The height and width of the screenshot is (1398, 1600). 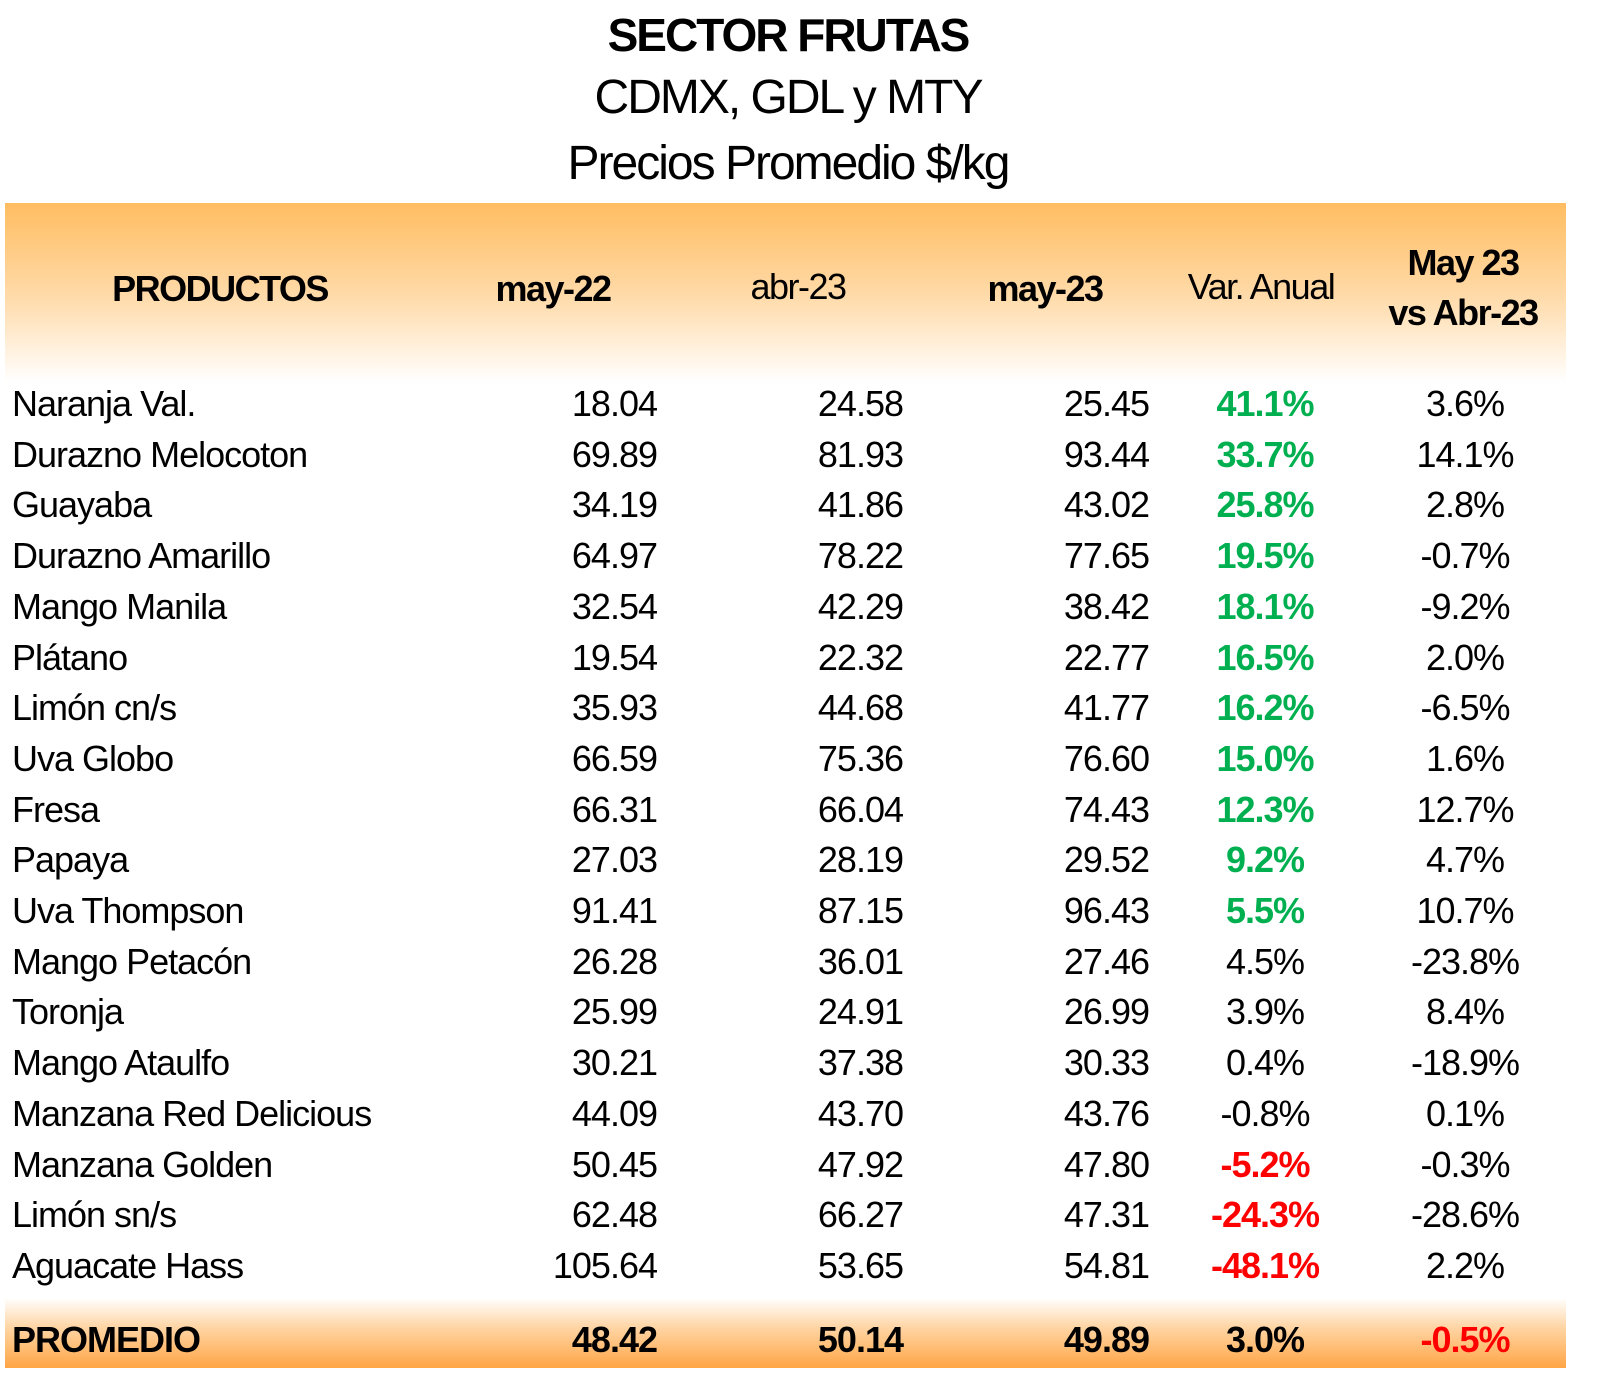 I want to click on value-may22: 105.64, so click(x=605, y=1265).